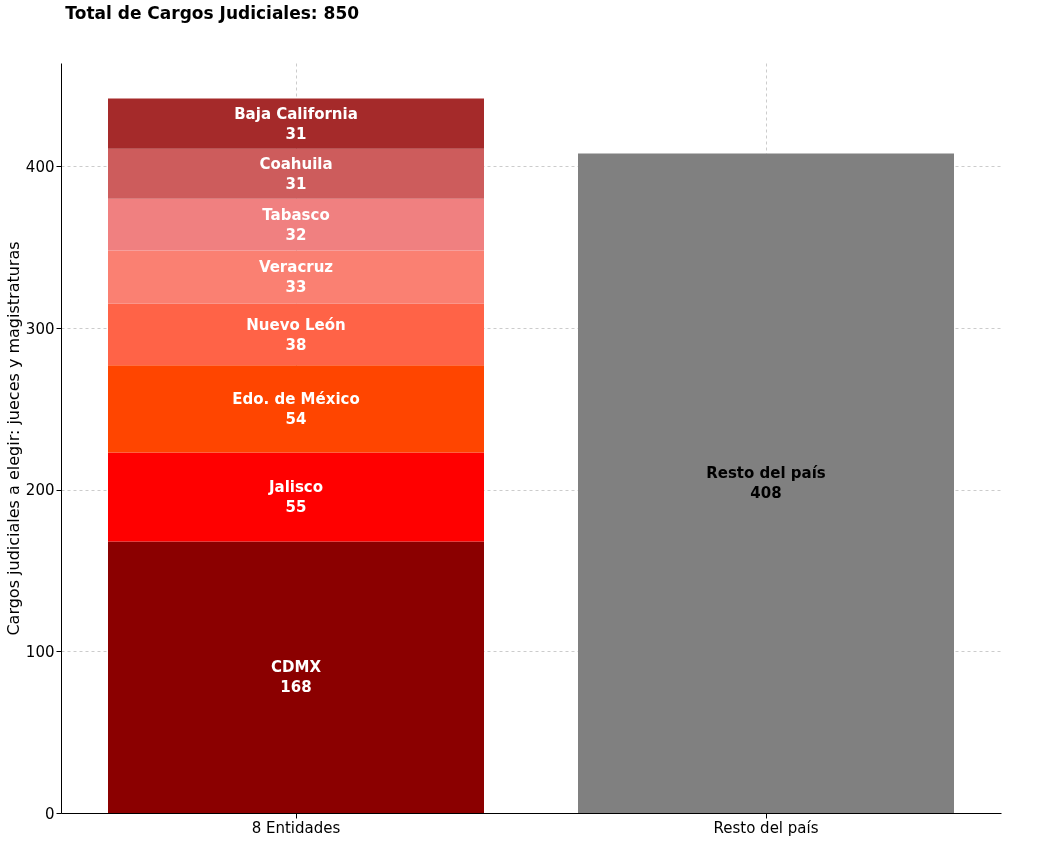  What do you see at coordinates (212, 13) in the screenshot?
I see `chart-title: Total de Cargos Judiciales: 850` at bounding box center [212, 13].